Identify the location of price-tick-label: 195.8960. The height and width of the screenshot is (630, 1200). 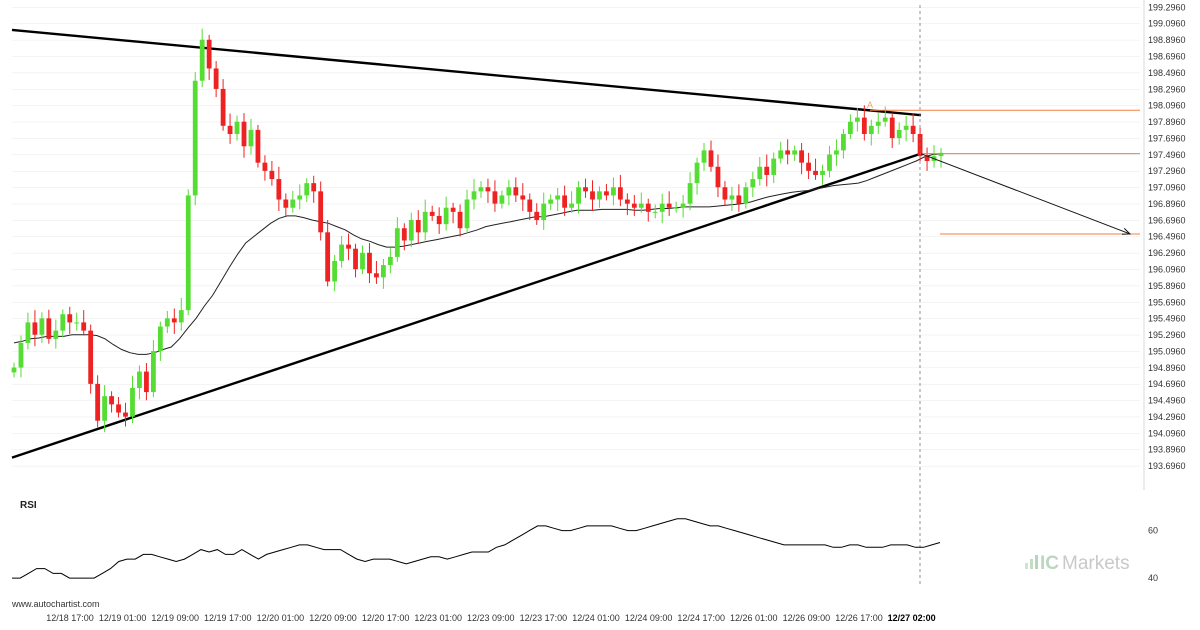
(1167, 286).